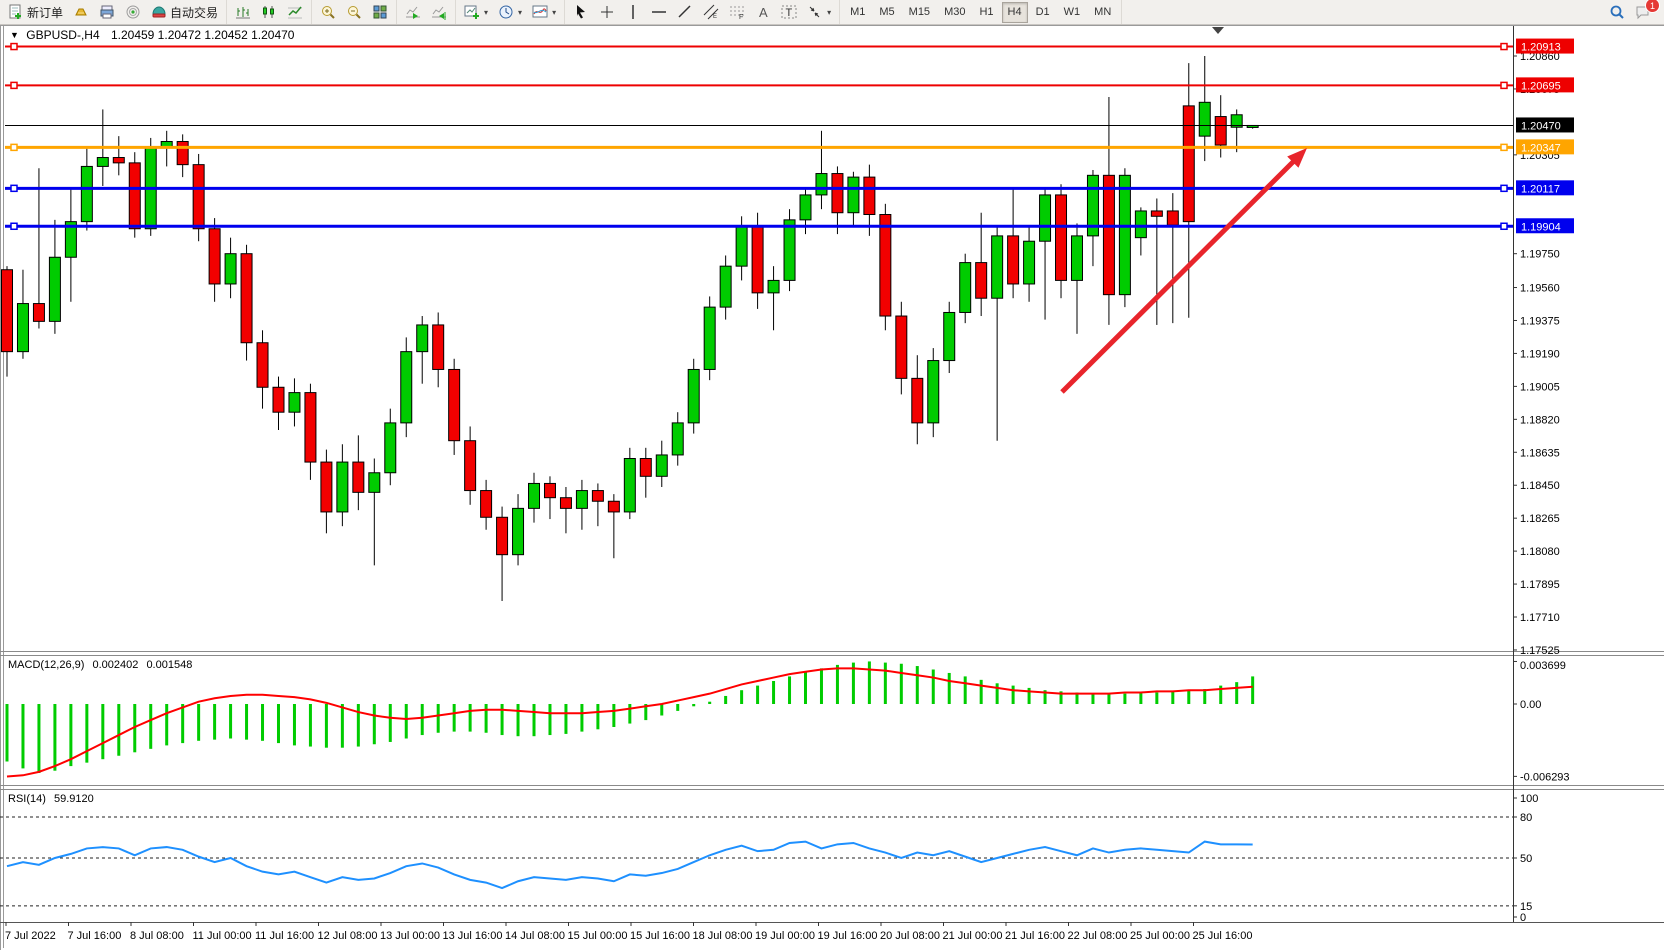 The width and height of the screenshot is (1664, 950). What do you see at coordinates (919, 12) in the screenshot?
I see `tf-button-M15: M15` at bounding box center [919, 12].